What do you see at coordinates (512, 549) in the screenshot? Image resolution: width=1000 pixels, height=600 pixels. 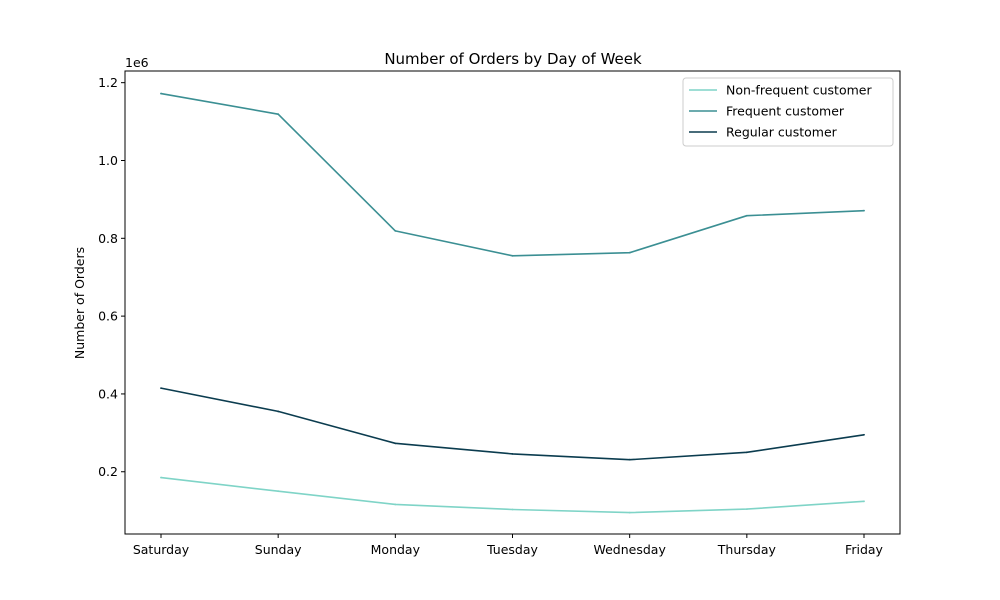 I see `x-tick-label: Tuesday` at bounding box center [512, 549].